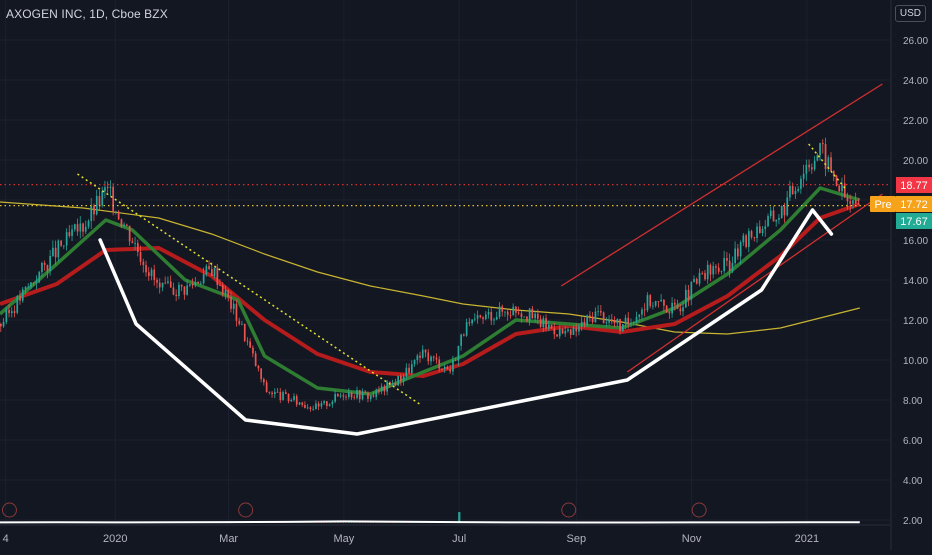 This screenshot has height=555, width=932. Describe the element at coordinates (6, 539) in the screenshot. I see `x-tick-label: 4` at that location.